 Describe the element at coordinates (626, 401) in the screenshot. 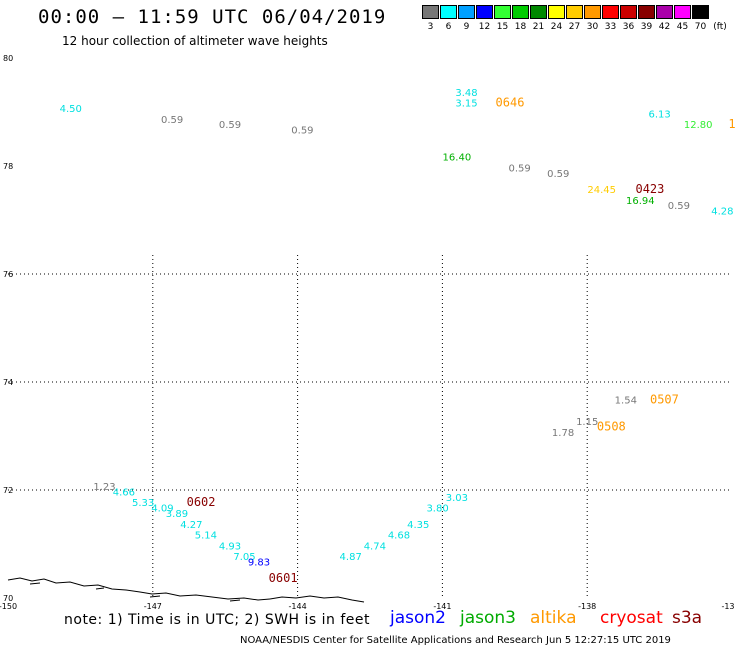

I see `wave-height-label: 1.54` at that location.